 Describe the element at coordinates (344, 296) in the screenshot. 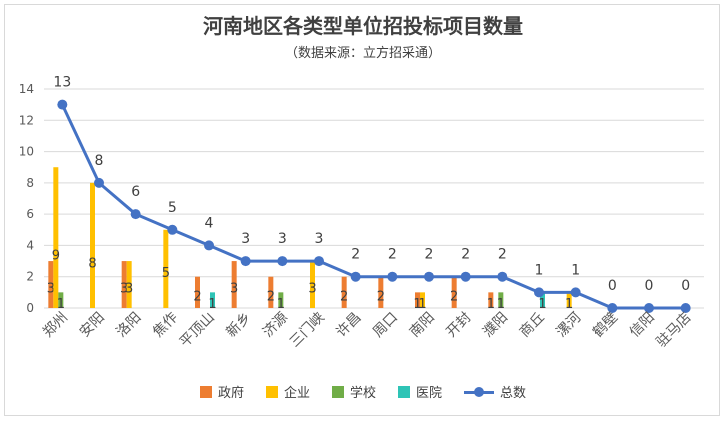

I see `bar-label-政府-许昌: 2` at that location.